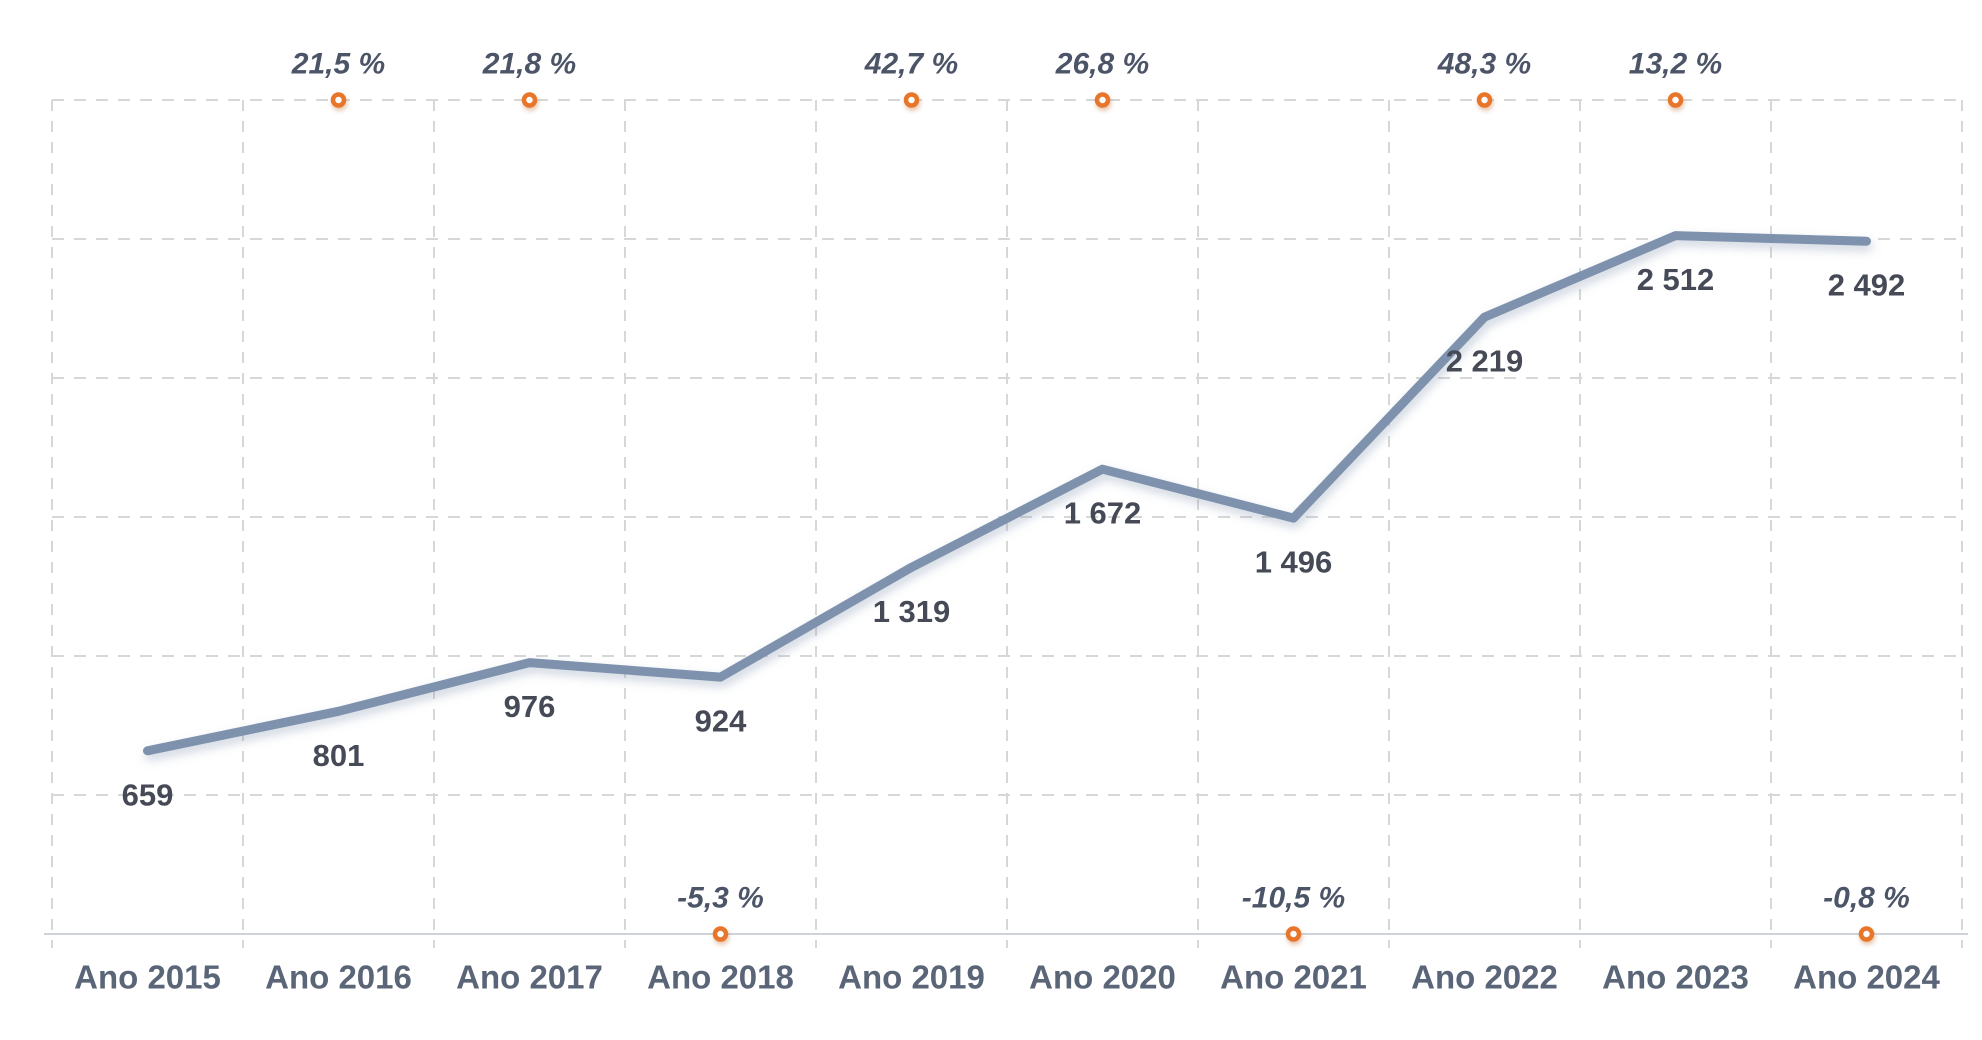 This screenshot has height=1040, width=1982. What do you see at coordinates (1485, 361) in the screenshot?
I see `value-label: 2 219` at bounding box center [1485, 361].